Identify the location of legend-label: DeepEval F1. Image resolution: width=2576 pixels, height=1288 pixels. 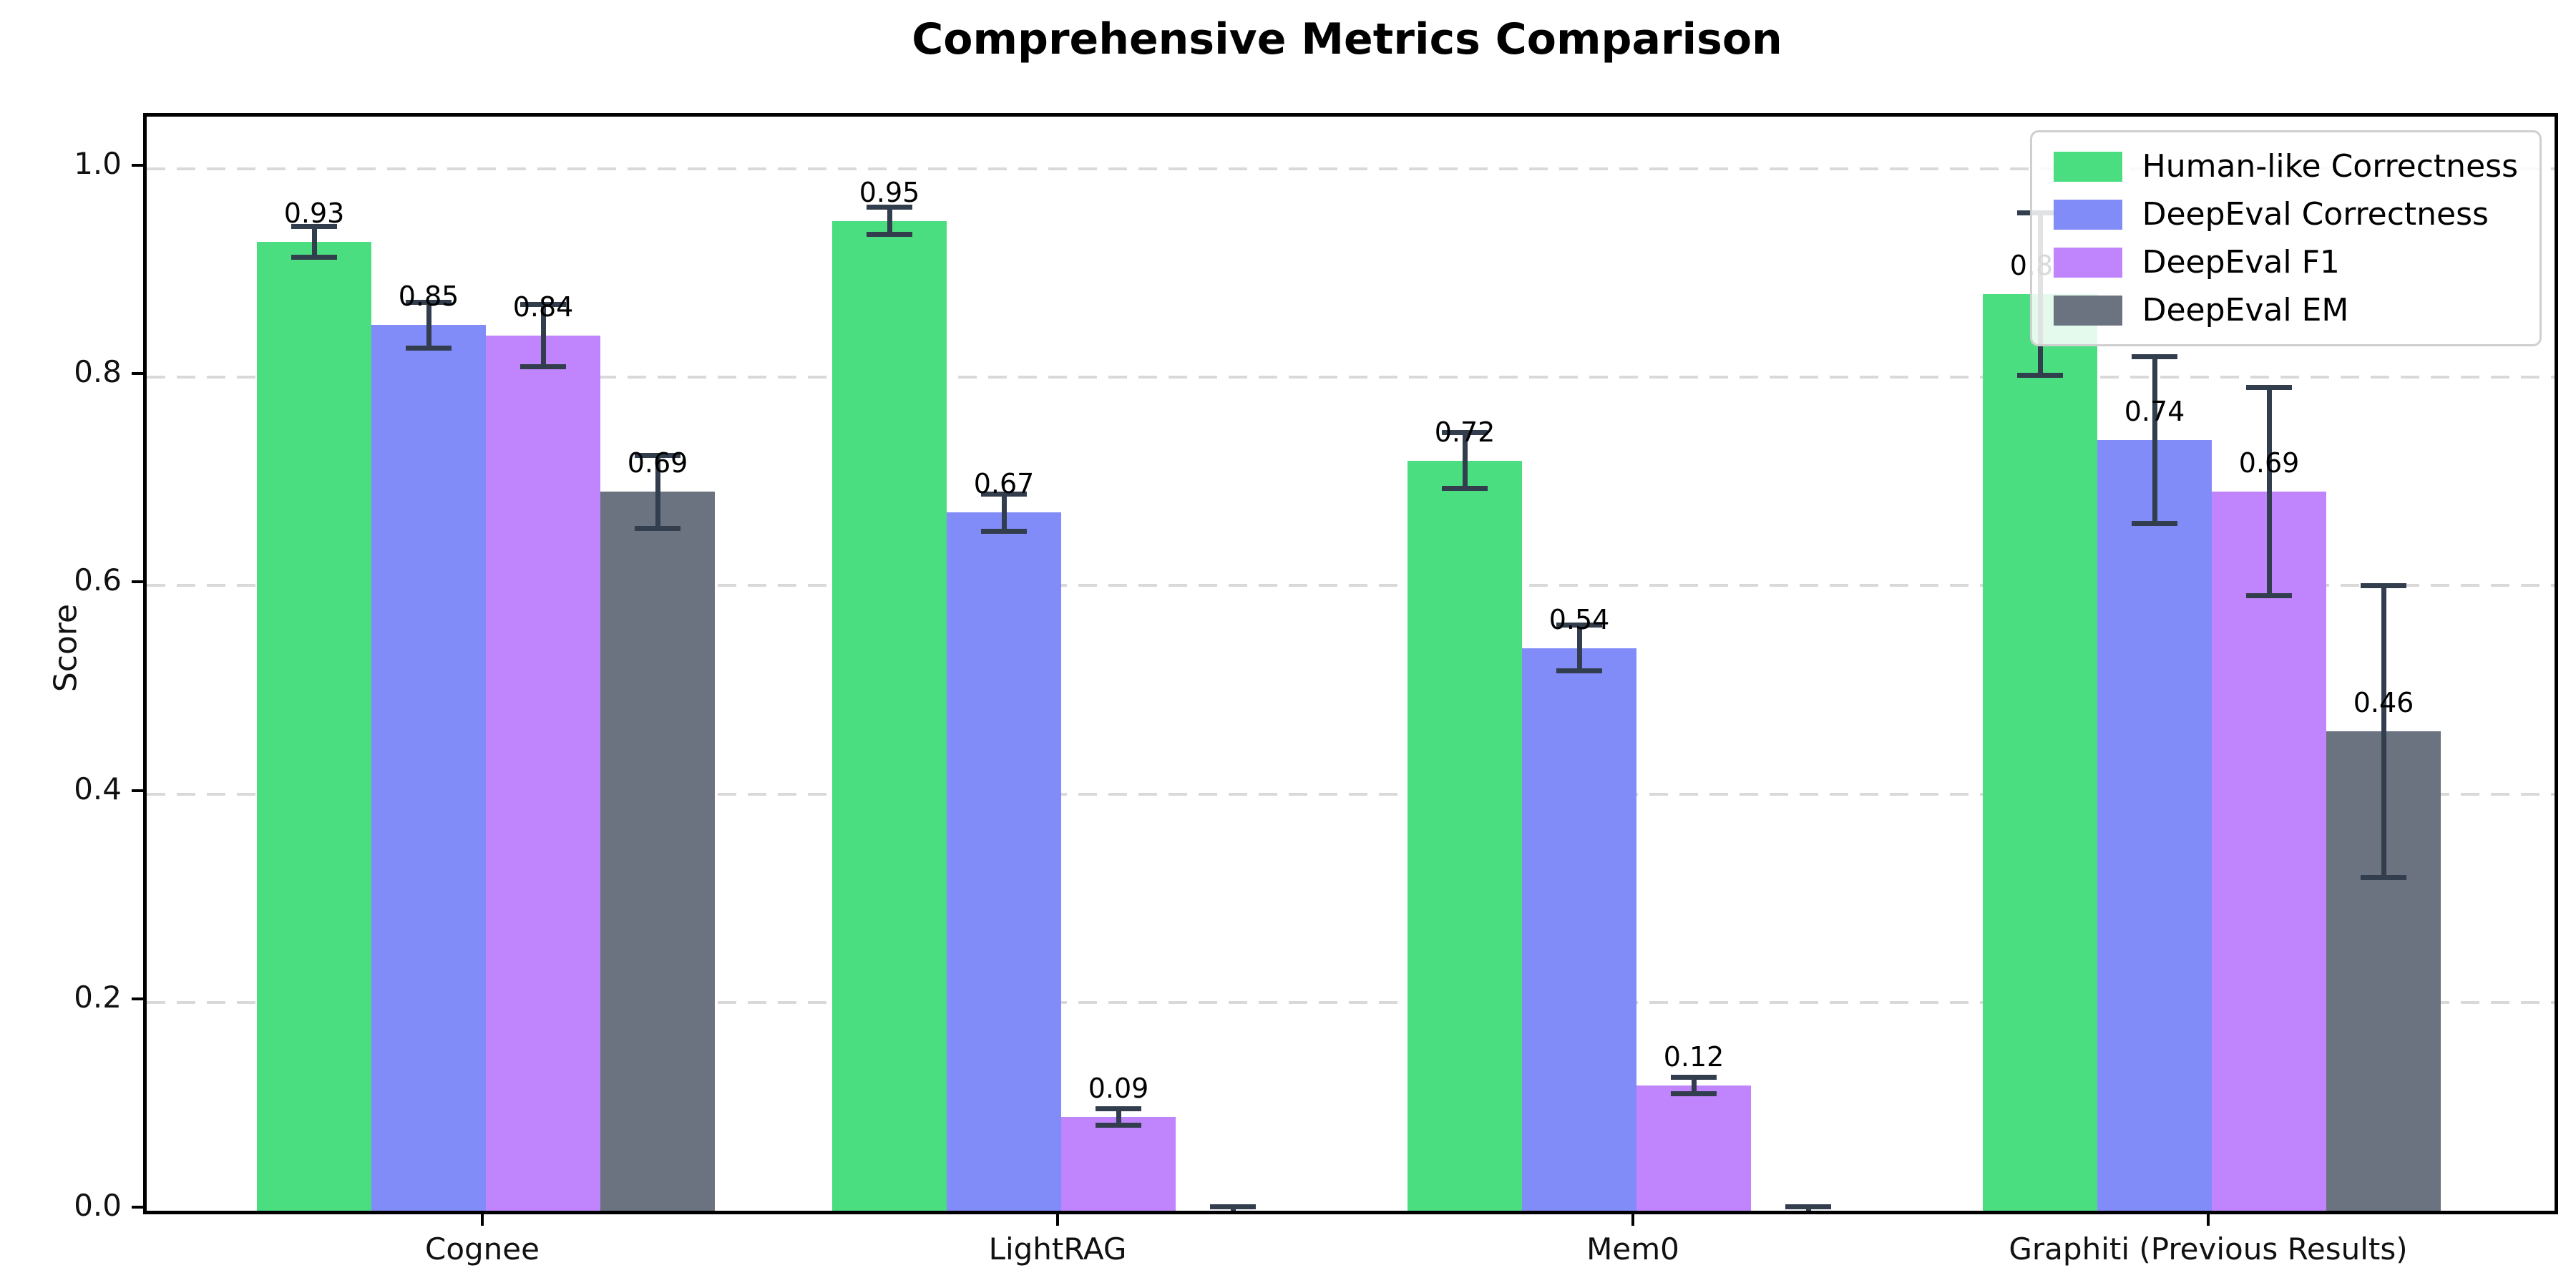
(2241, 262).